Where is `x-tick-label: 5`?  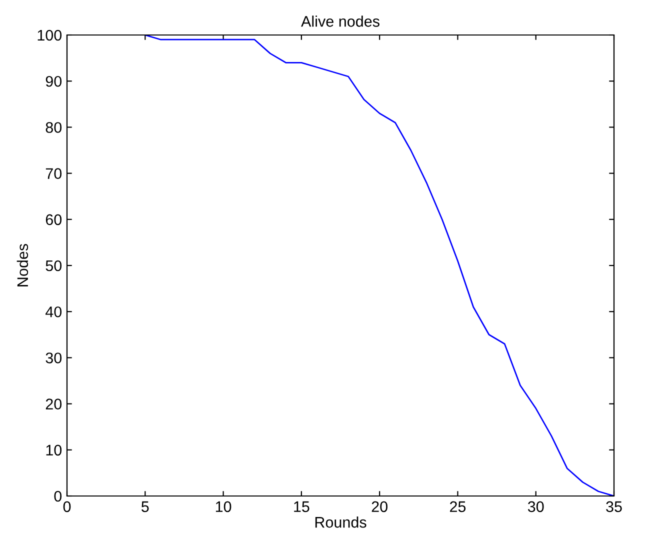
x-tick-label: 5 is located at coordinates (145, 506).